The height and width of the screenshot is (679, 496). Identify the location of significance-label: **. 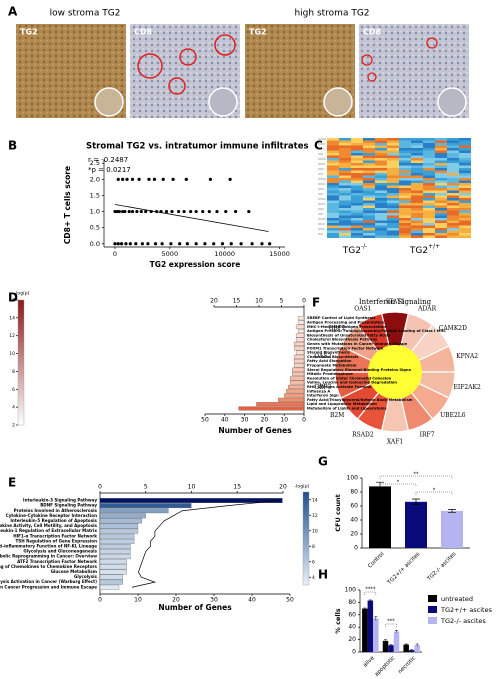
(417, 475).